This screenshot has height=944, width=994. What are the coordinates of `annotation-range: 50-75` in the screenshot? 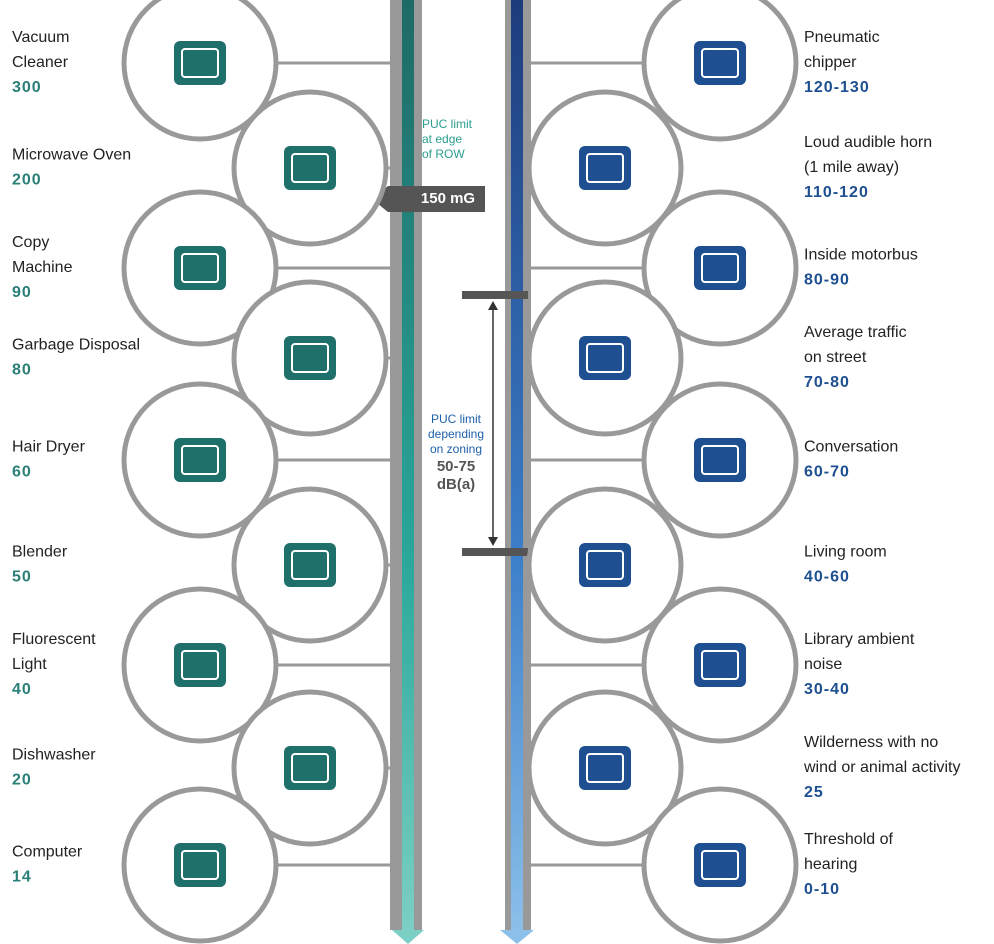 It's located at (456, 466).